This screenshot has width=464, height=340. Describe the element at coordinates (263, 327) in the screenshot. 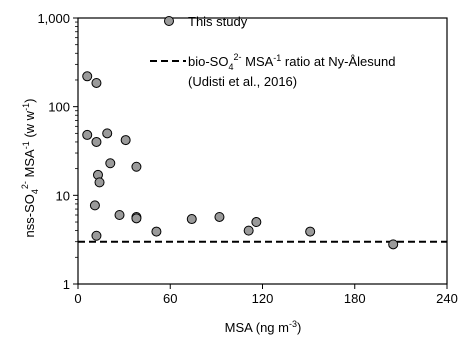

I see `x-axis-title: MSA (ng m-3)` at that location.